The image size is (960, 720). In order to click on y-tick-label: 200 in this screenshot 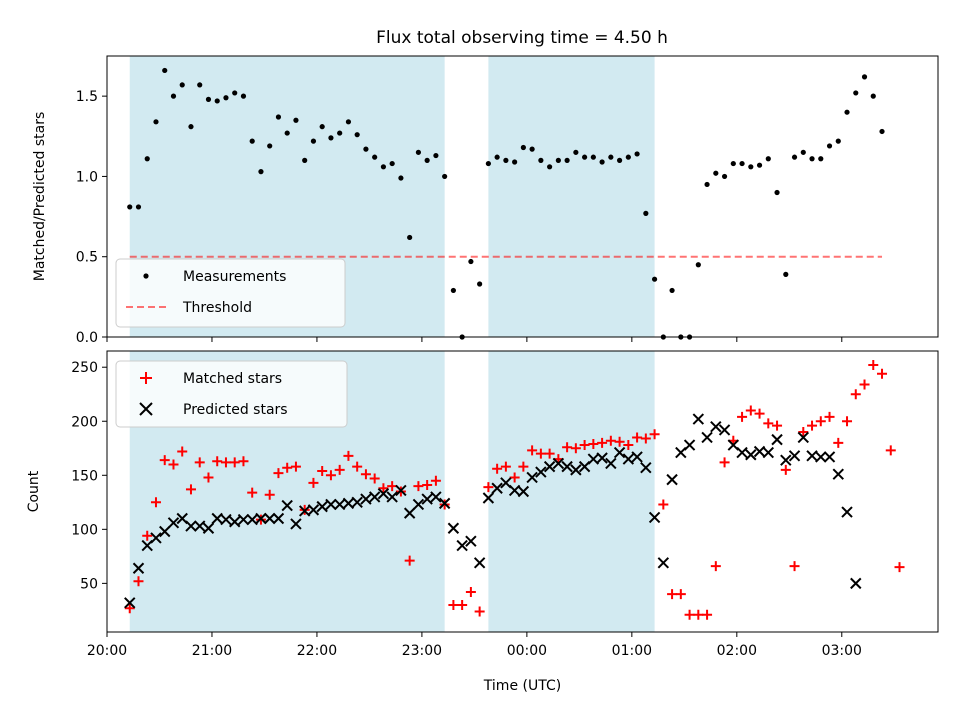, I will do `click(84, 422)`.